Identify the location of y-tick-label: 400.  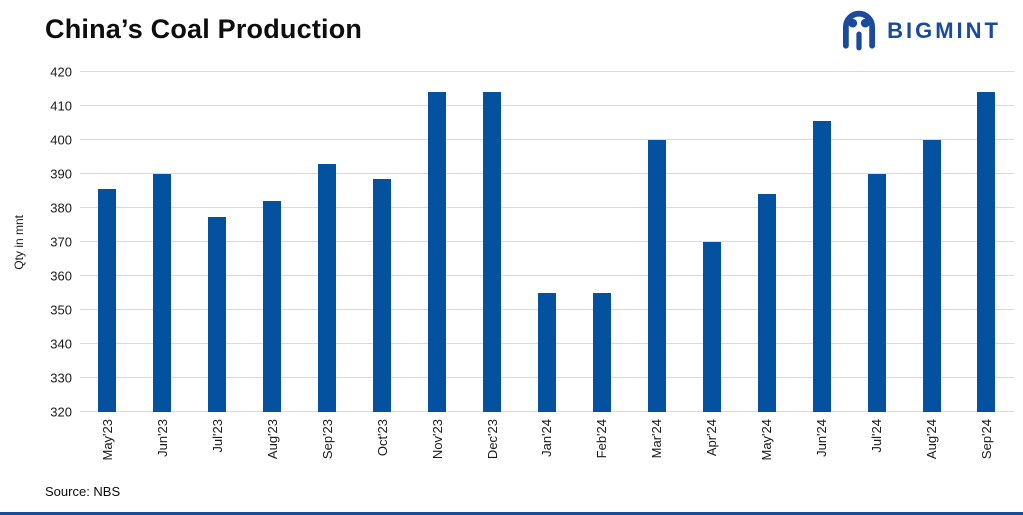
(61, 140).